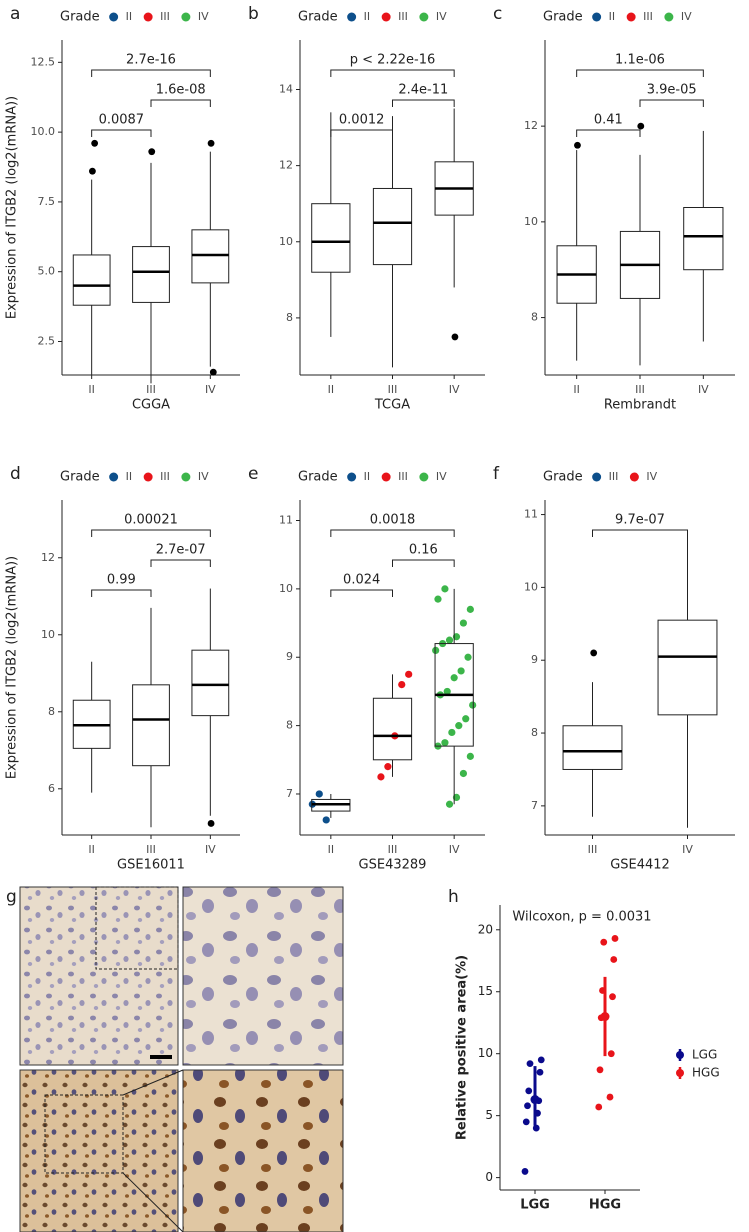 This screenshot has width=749, height=1232. What do you see at coordinates (497, 14) in the screenshot?
I see `panel-label: c` at bounding box center [497, 14].